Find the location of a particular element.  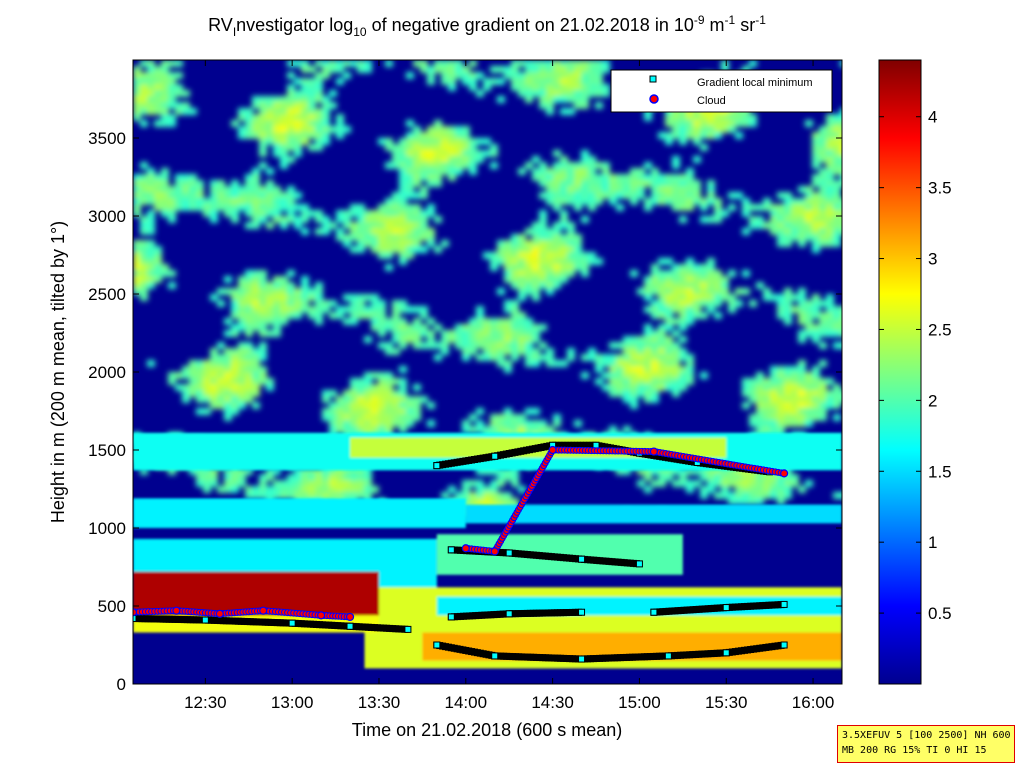

minimum-point is located at coordinates (654, 612).